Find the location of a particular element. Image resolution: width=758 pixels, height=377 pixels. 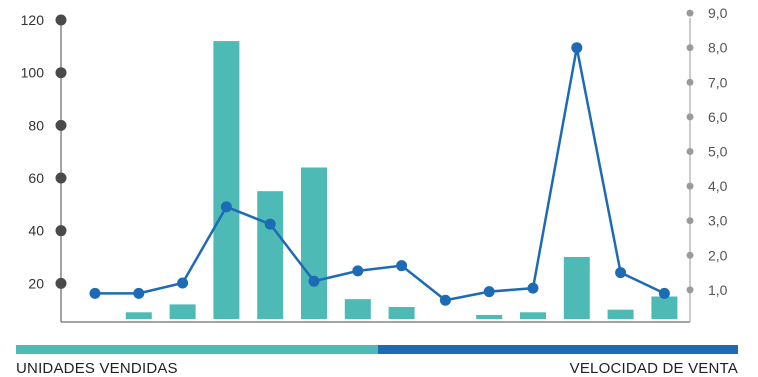

right-axis-tick-label: 2,0 is located at coordinates (718, 255).